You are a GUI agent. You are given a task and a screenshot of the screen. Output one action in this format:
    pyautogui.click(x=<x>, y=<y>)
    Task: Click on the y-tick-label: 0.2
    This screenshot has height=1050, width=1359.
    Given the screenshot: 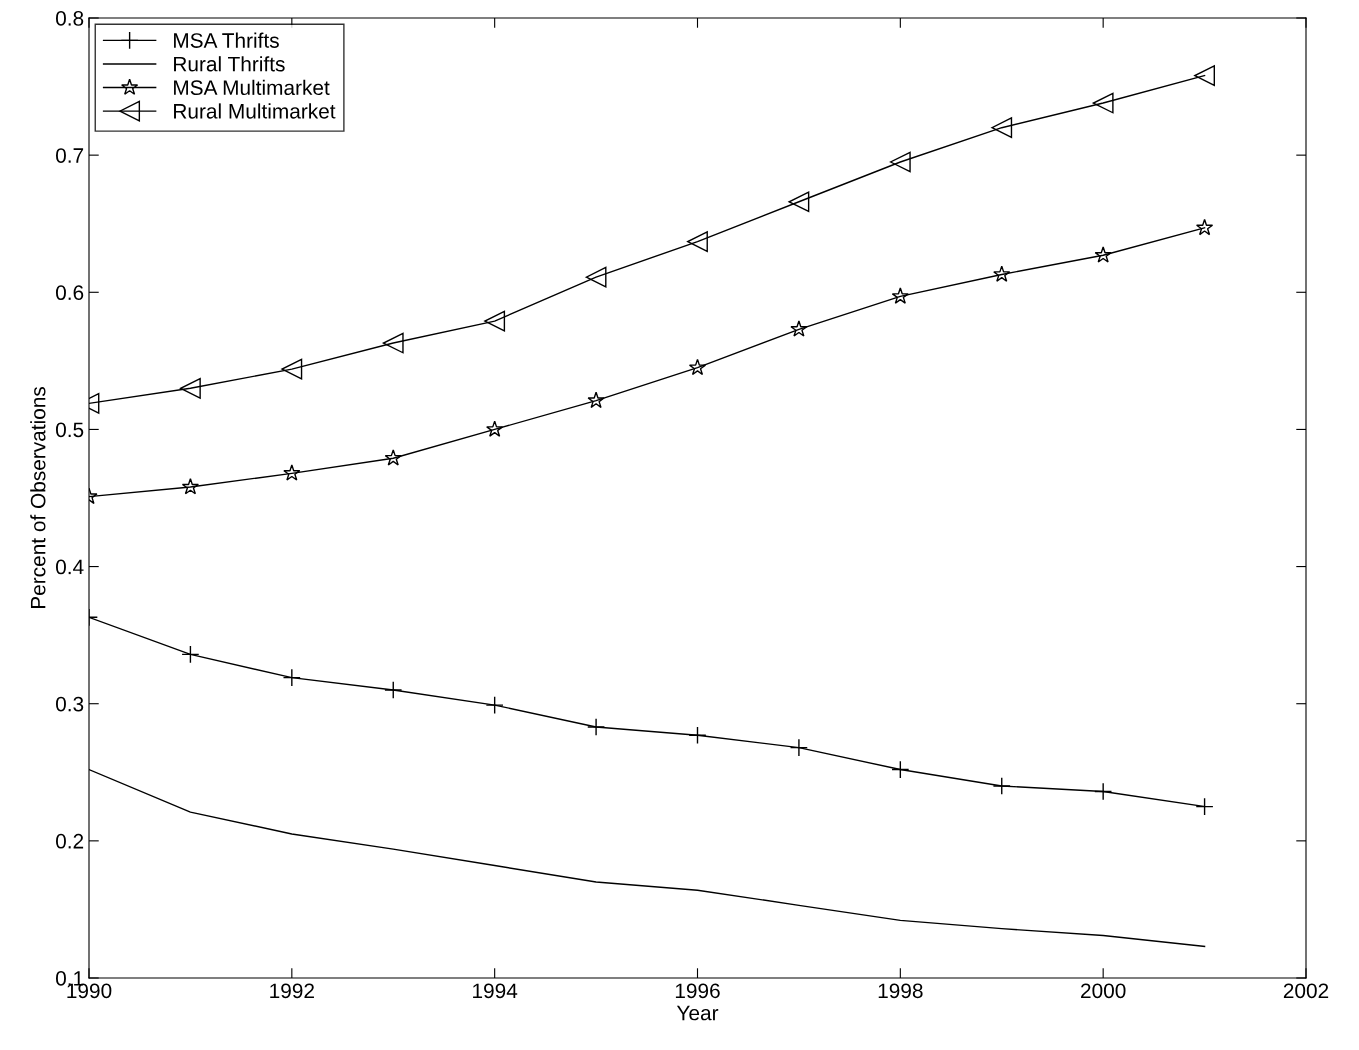 What is the action you would take?
    pyautogui.click(x=69, y=841)
    